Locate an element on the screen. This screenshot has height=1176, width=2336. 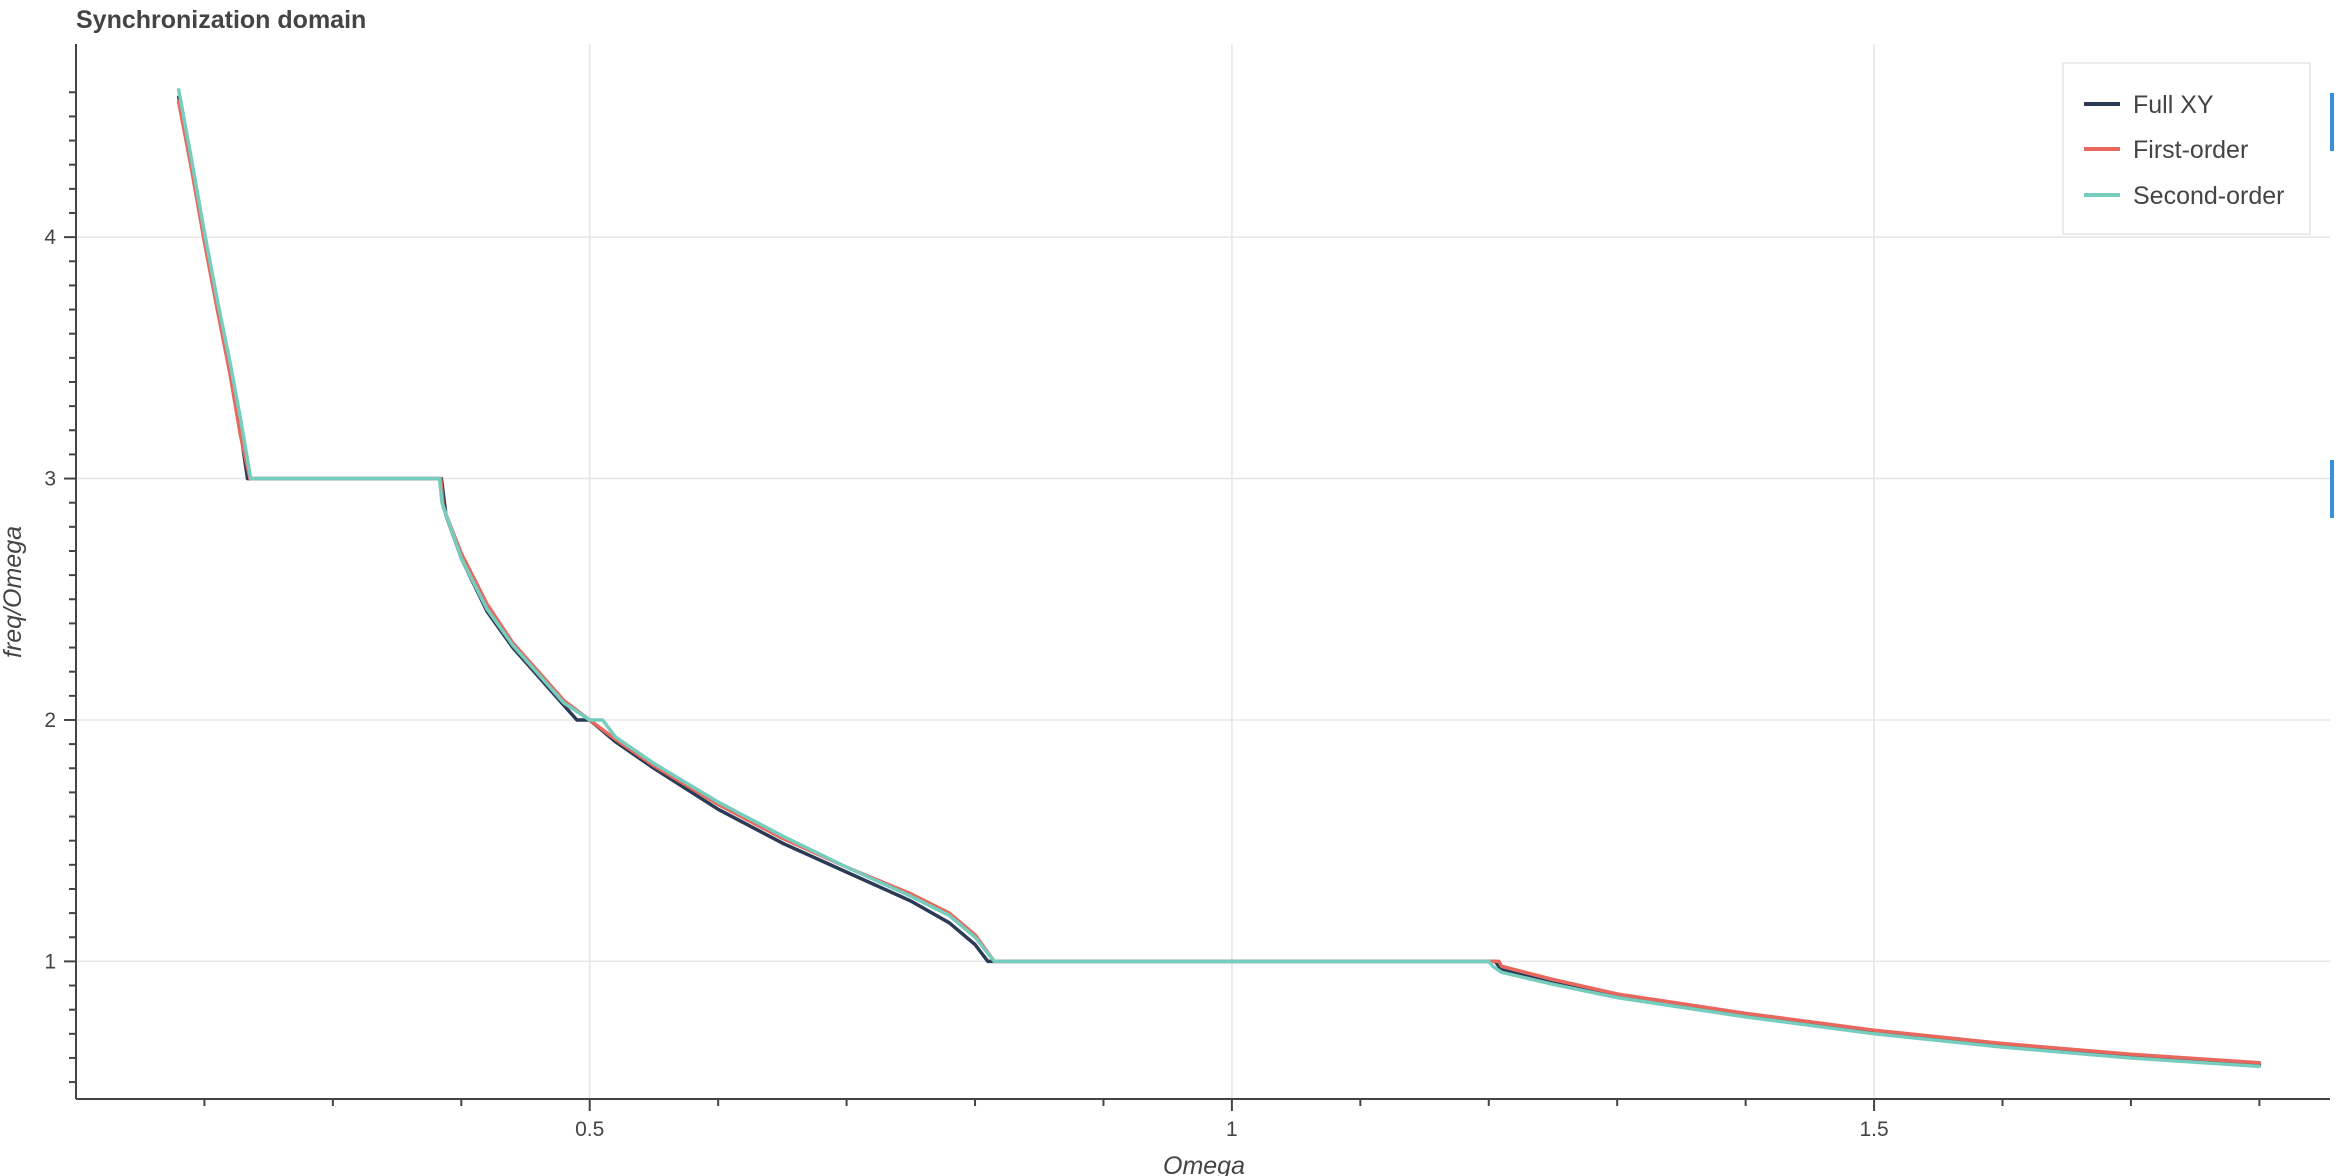
y-axis: 1 2 3 4 is located at coordinates (60, 587).